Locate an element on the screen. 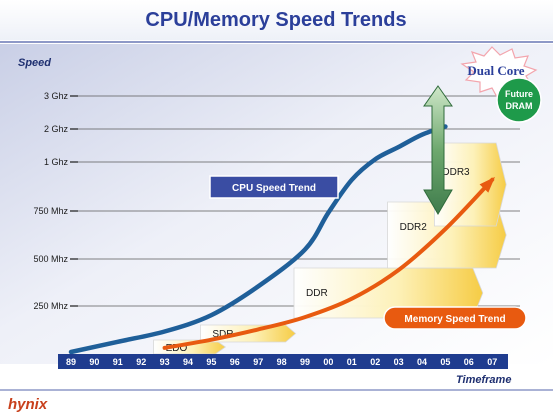 The height and width of the screenshot is (415, 553). x-tick-label: 89 is located at coordinates (71, 362).